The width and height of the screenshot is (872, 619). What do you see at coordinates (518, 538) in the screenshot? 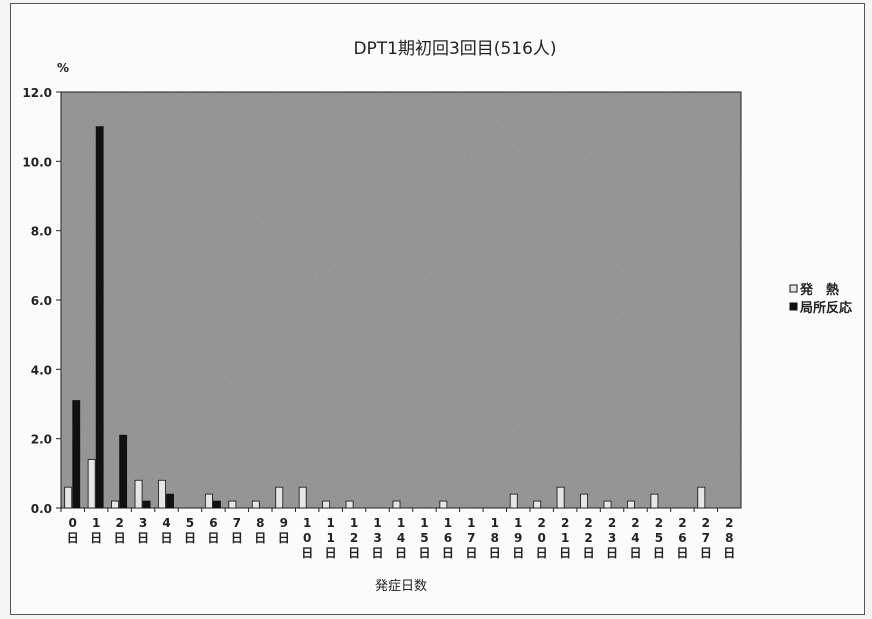
I see `x-tick-label: 9` at bounding box center [518, 538].